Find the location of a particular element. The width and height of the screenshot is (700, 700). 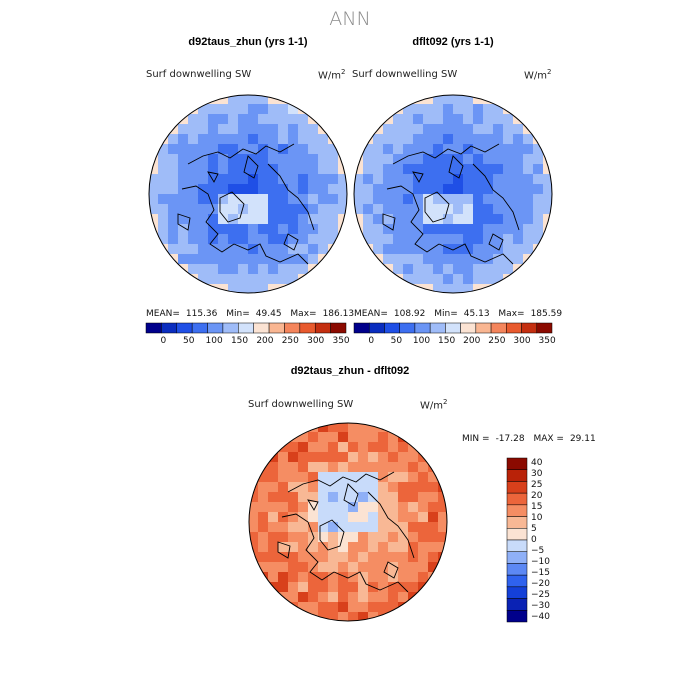

panel-1-min-label: Min= is located at coordinates (238, 314).